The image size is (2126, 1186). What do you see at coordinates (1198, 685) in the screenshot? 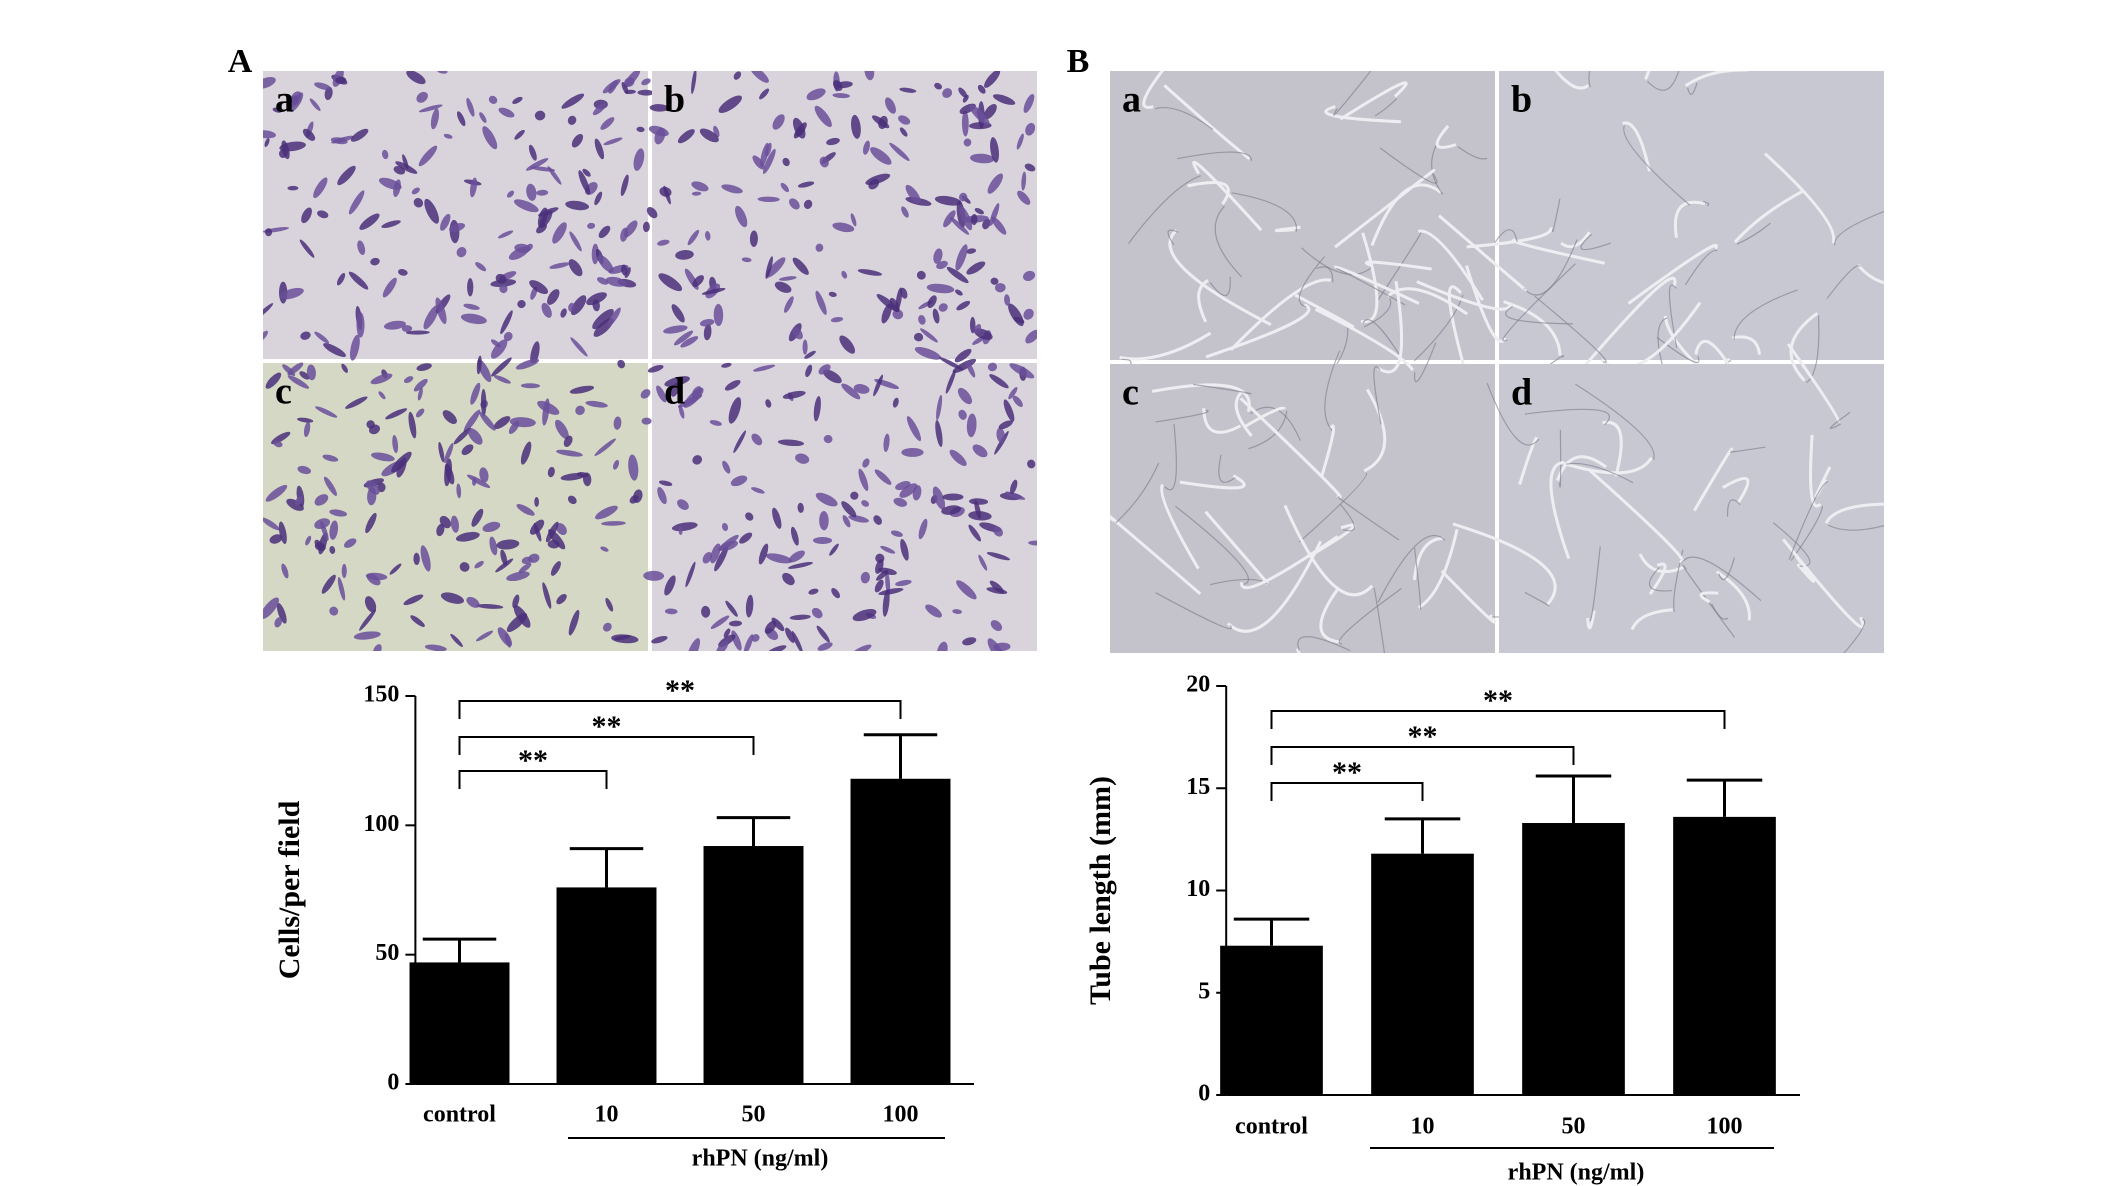
I see `y-tick-label: 20` at bounding box center [1198, 685].